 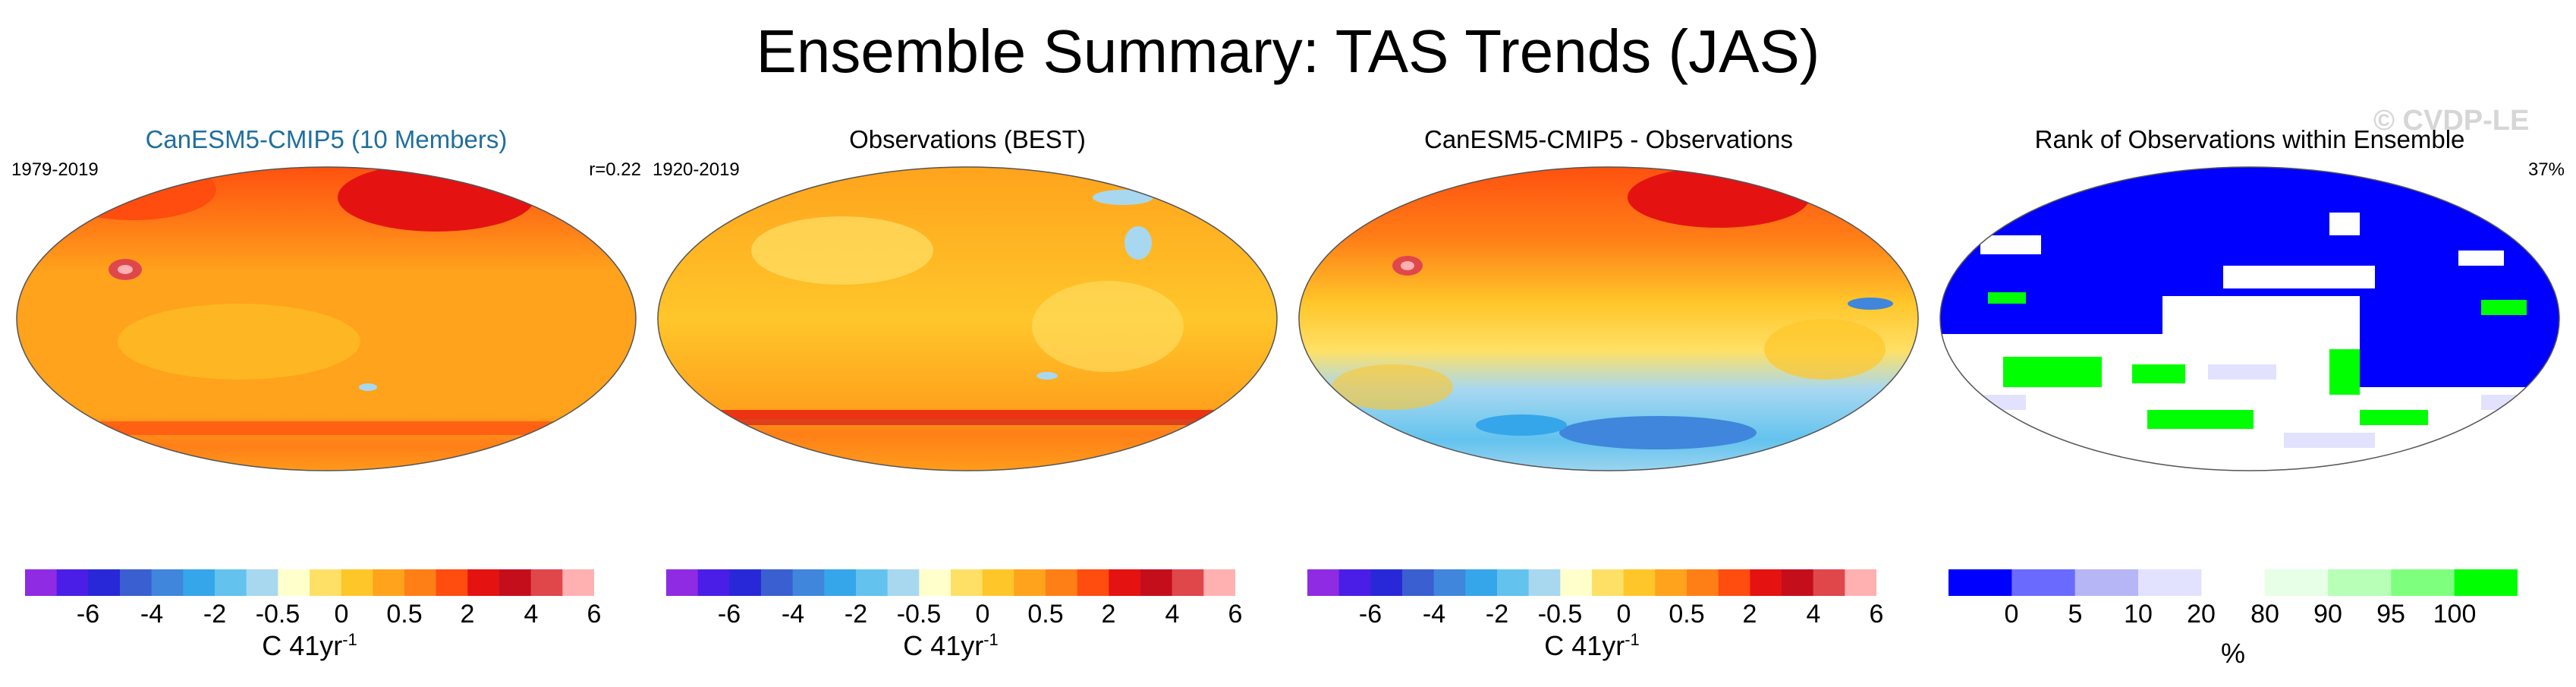 What do you see at coordinates (2201, 614) in the screenshot?
I see `tick-label: 20` at bounding box center [2201, 614].